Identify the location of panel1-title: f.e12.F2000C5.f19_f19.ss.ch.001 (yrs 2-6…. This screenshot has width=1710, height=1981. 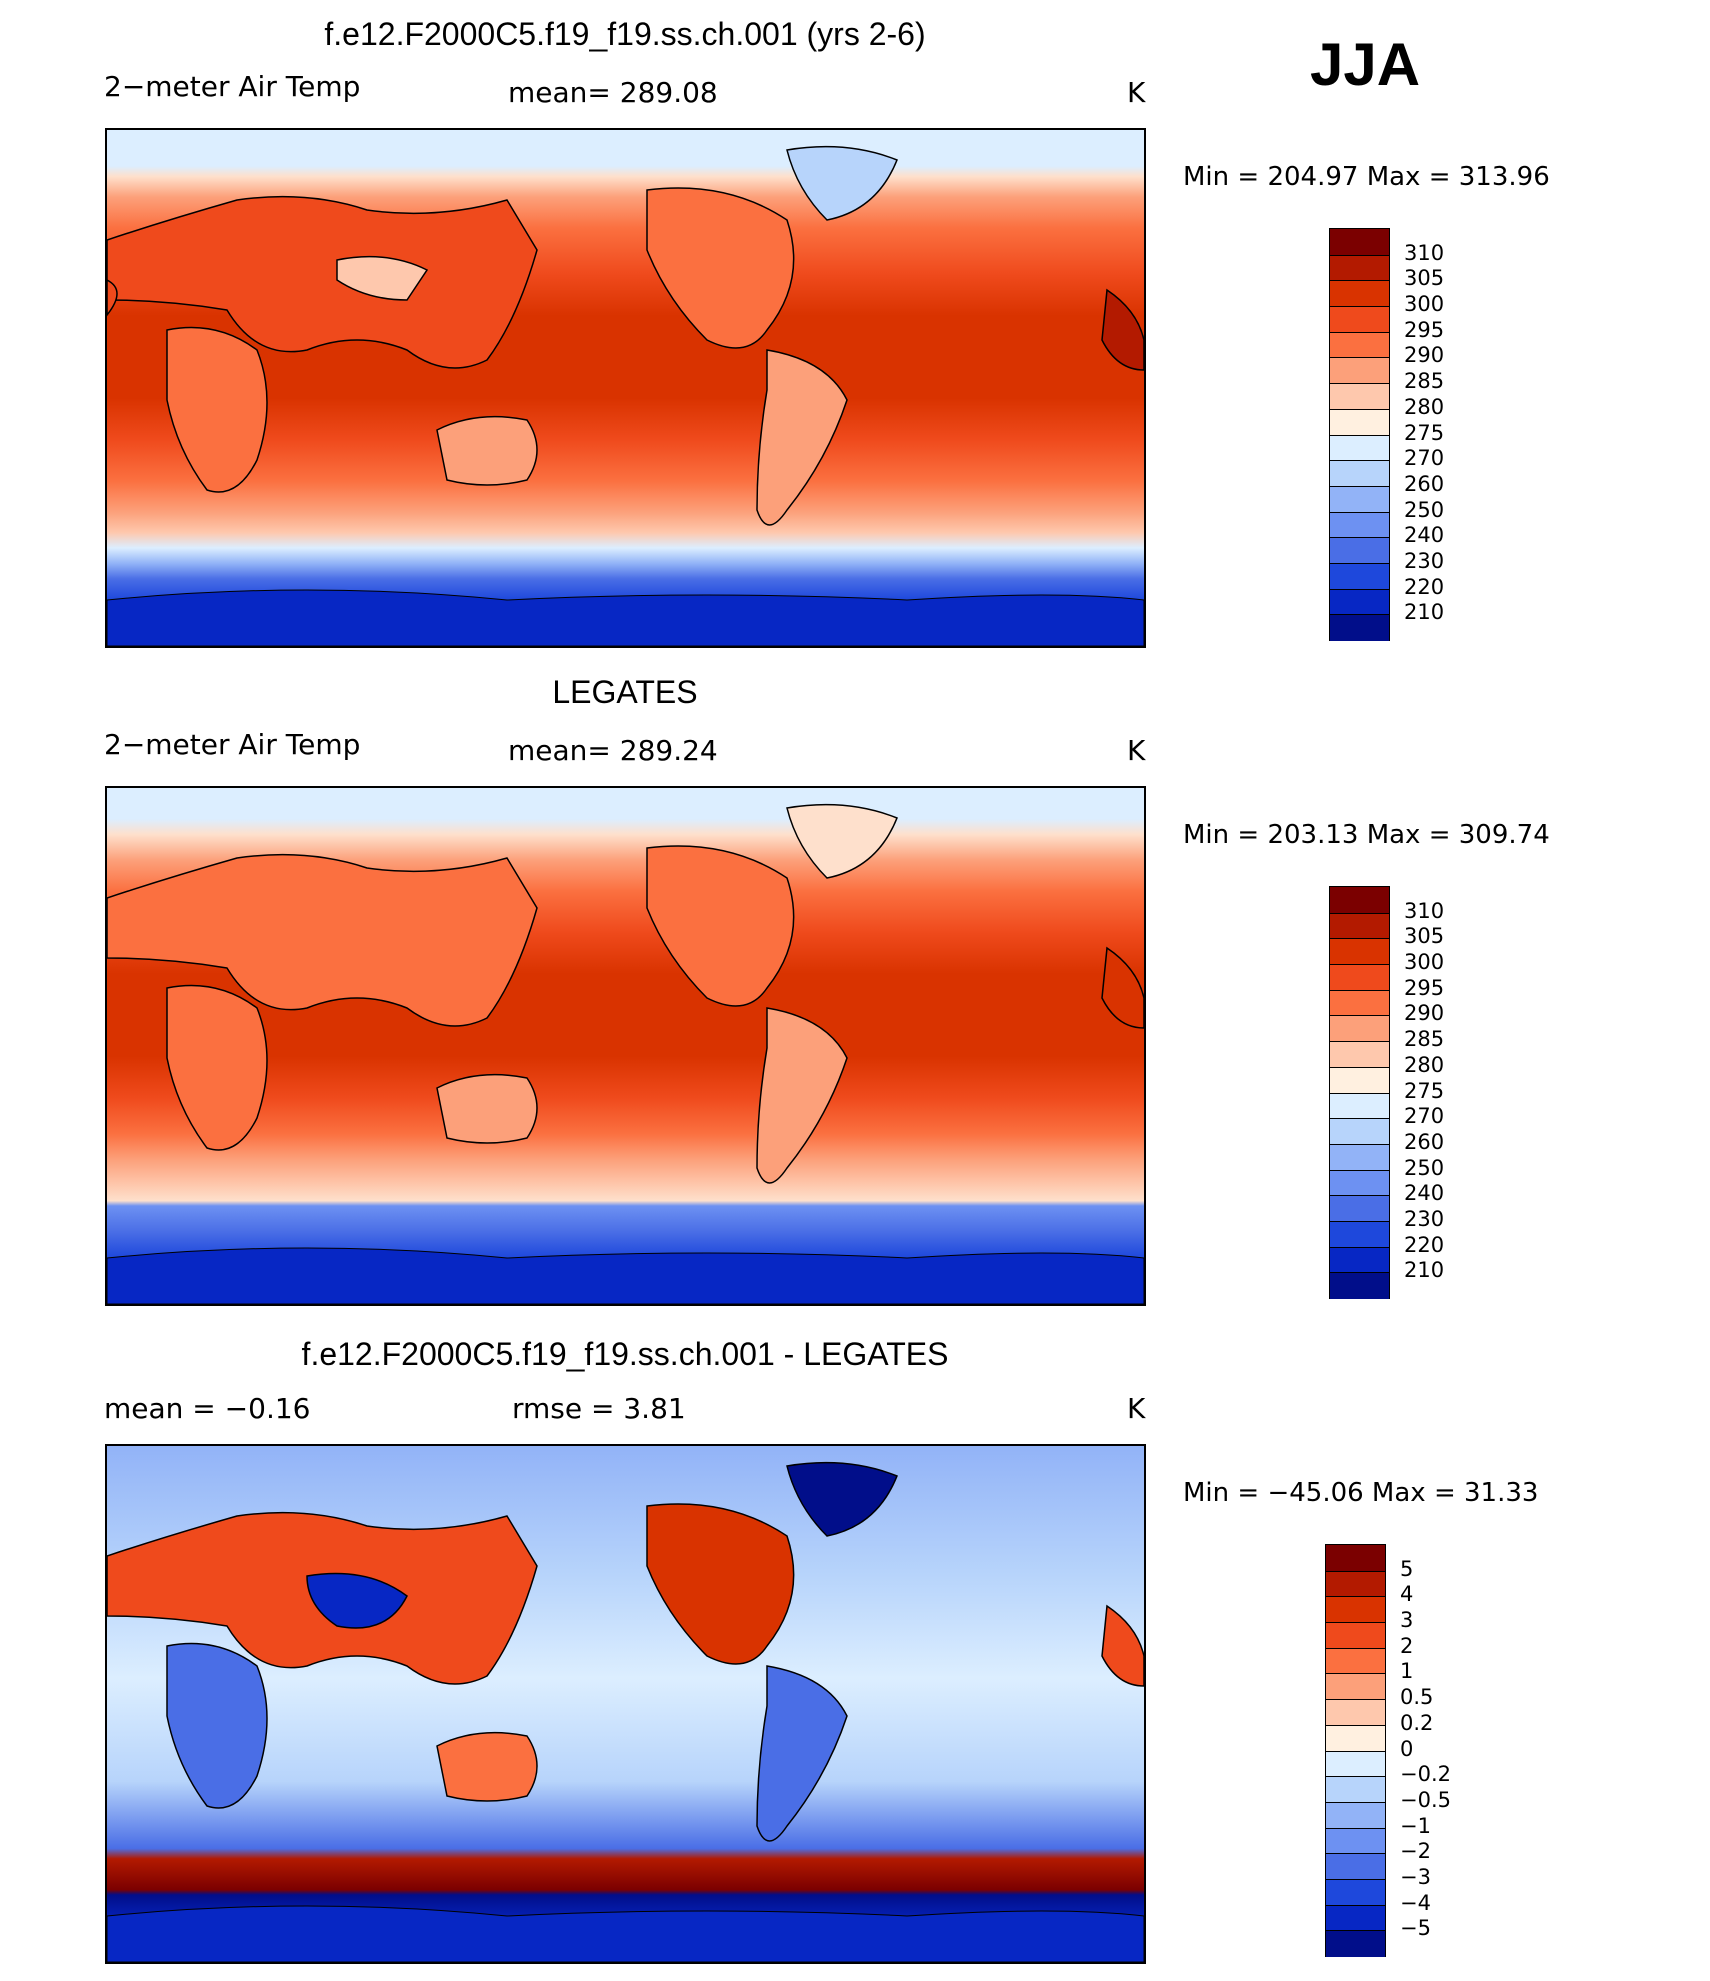
(625, 34).